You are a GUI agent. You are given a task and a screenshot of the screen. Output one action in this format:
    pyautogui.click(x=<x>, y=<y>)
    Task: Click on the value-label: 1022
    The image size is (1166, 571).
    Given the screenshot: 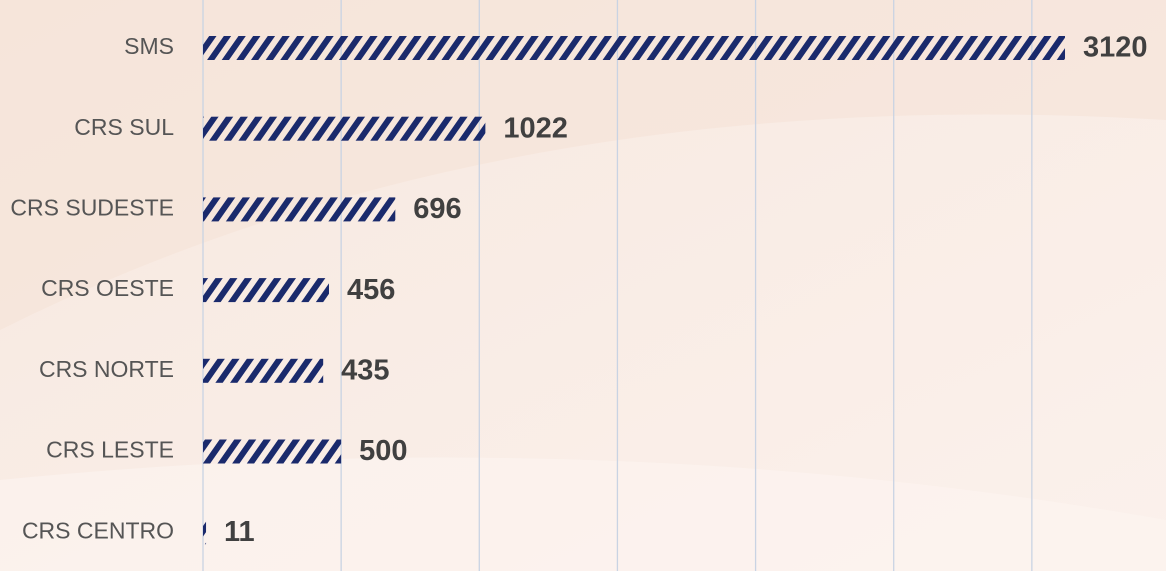 What is the action you would take?
    pyautogui.click(x=535, y=128)
    